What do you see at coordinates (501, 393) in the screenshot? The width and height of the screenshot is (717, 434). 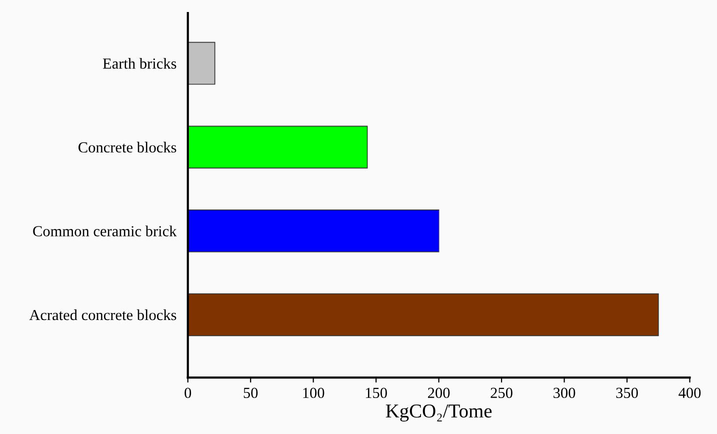 I see `x-tick-label: 250` at bounding box center [501, 393].